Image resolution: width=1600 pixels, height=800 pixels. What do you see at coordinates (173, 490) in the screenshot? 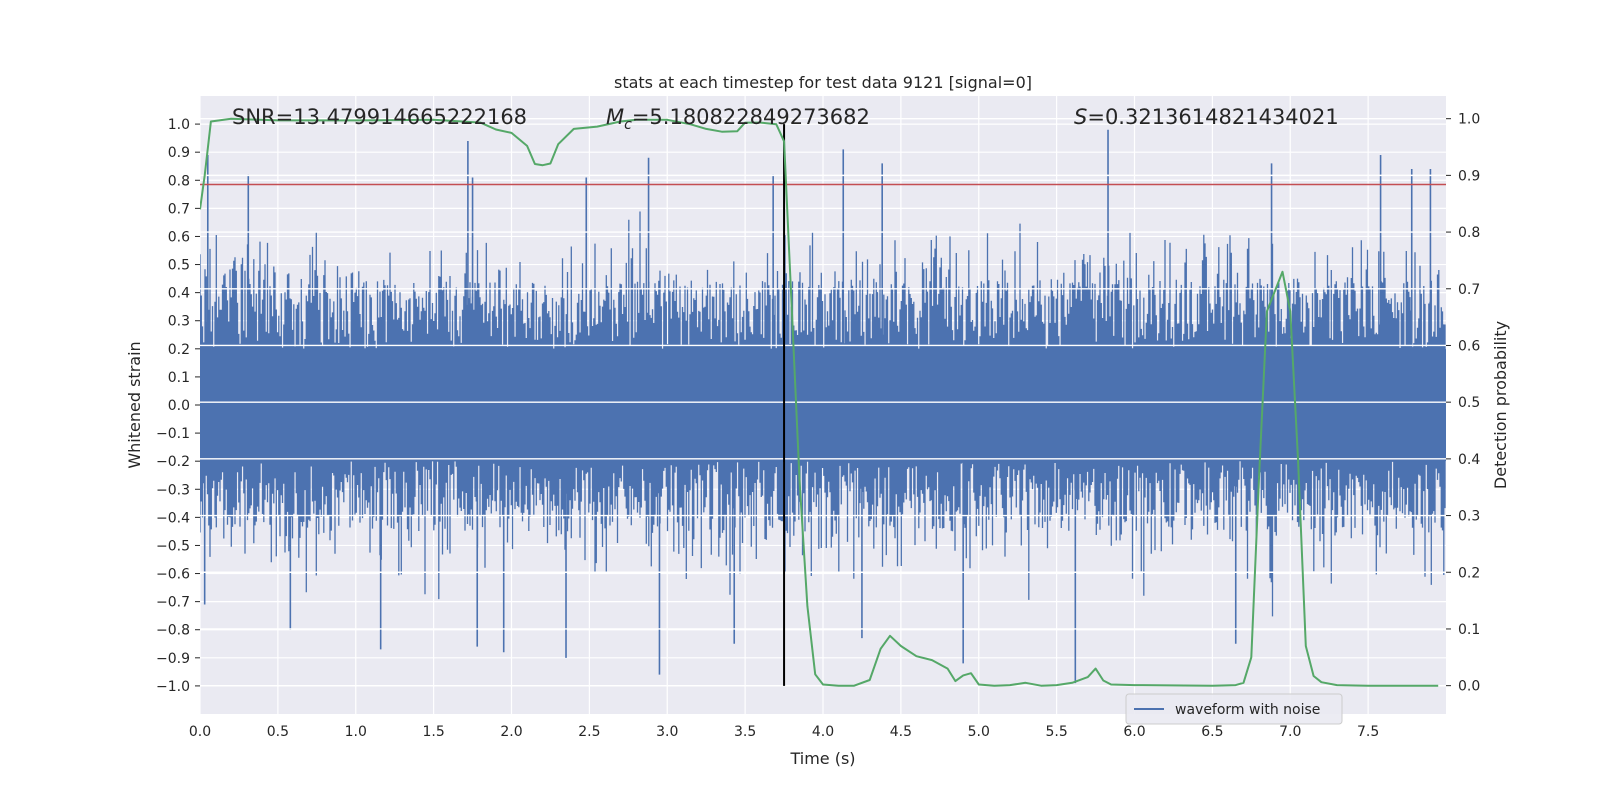
I see `y-left-tick-label: −0.3` at bounding box center [173, 490].